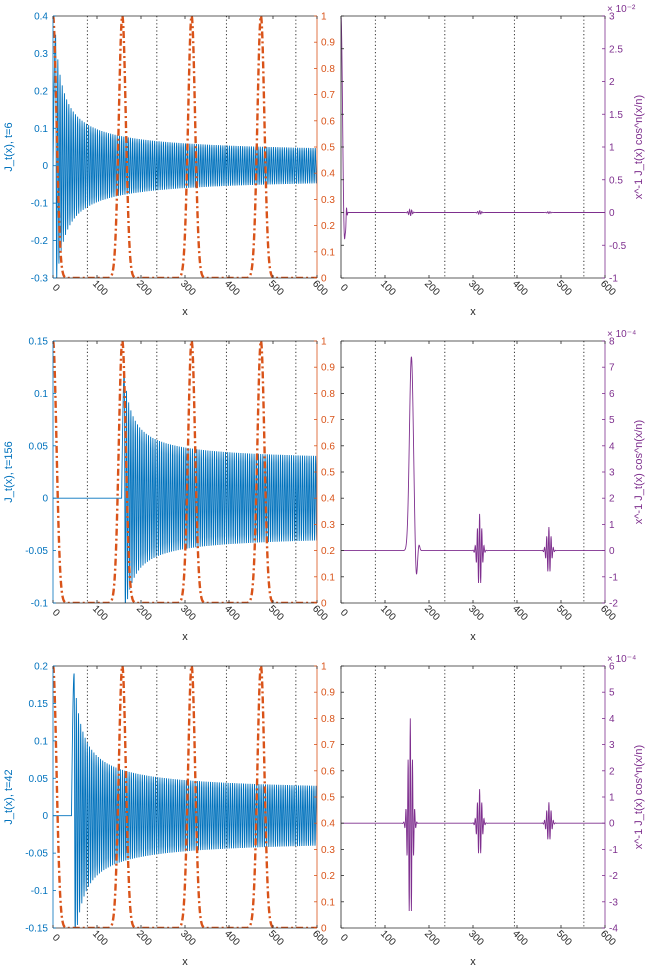 Image resolution: width=656 pixels, height=969 pixels. I want to click on y-tick-label-right: 6, so click(612, 394).